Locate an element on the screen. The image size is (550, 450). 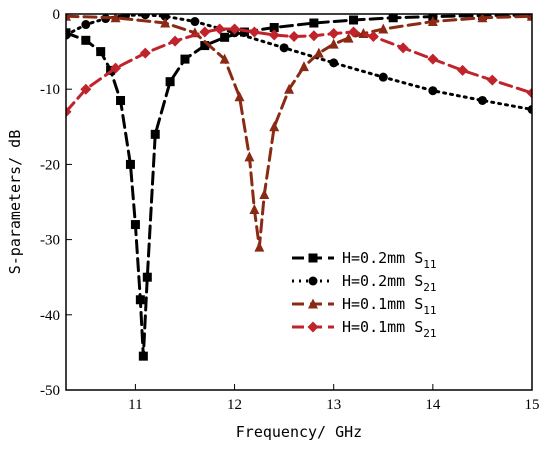
y-tick-label: -30 is located at coordinates (50, 241).